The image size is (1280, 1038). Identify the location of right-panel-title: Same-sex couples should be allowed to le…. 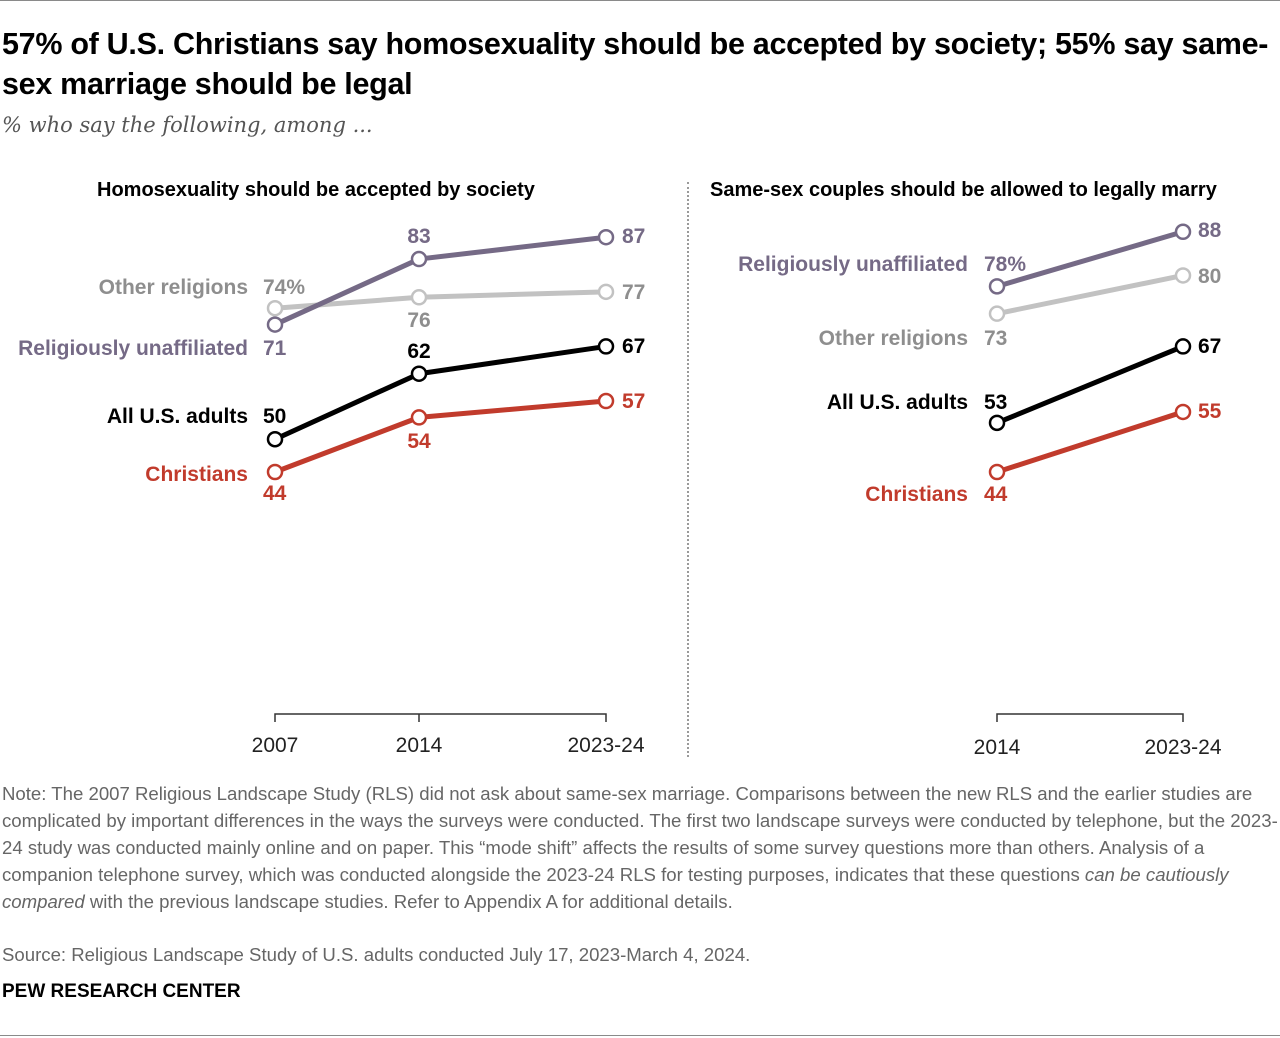
(963, 190).